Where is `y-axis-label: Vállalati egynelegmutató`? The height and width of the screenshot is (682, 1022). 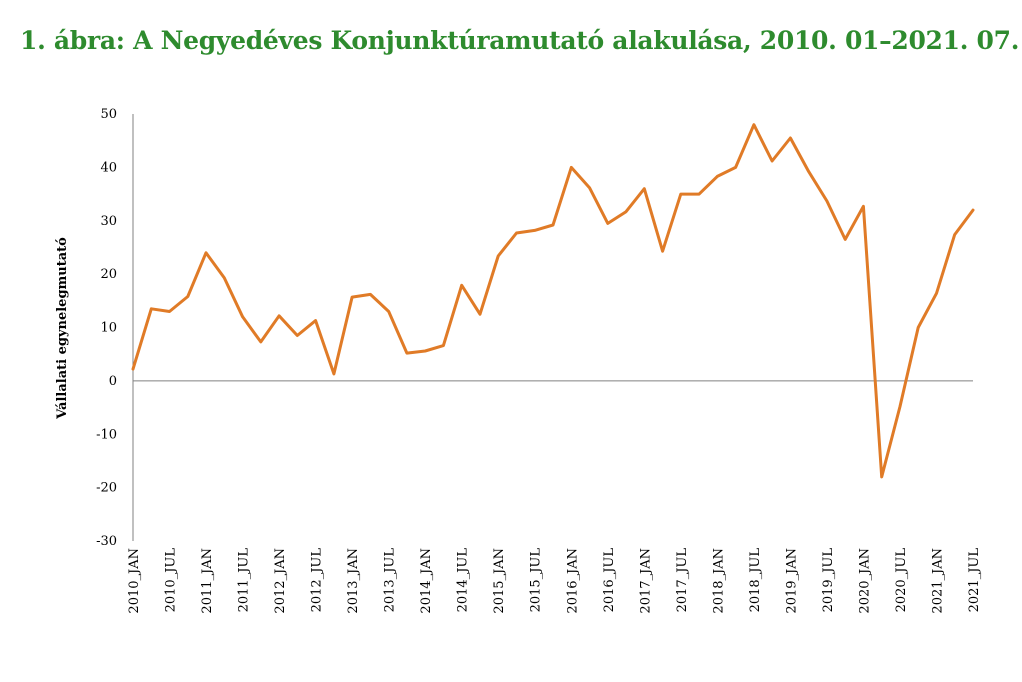
y-axis-label: Vállalati egynelegmutató is located at coordinates (62, 328).